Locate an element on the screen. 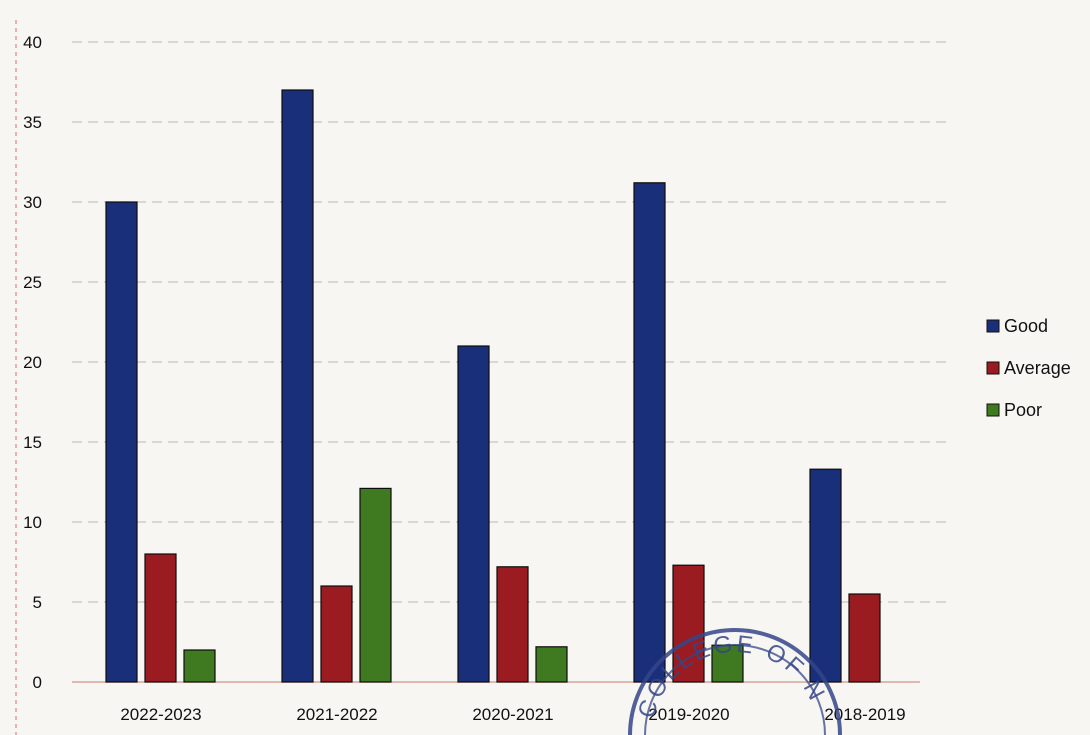 This screenshot has height=735, width=1090. legend-label-poor: Poor is located at coordinates (1023, 410).